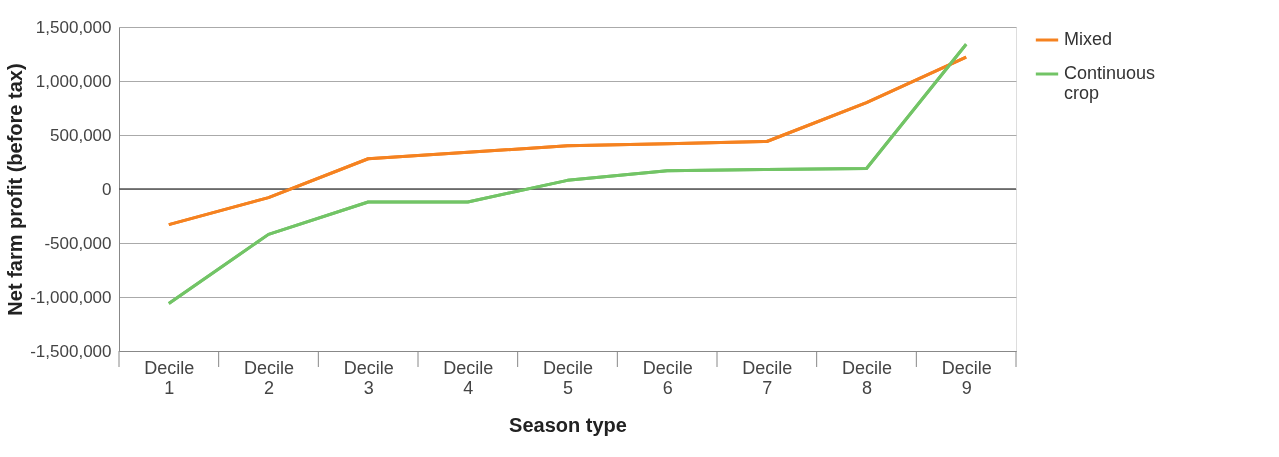 This screenshot has height=457, width=1279. I want to click on y-tick-label: -500,000, so click(78, 243).